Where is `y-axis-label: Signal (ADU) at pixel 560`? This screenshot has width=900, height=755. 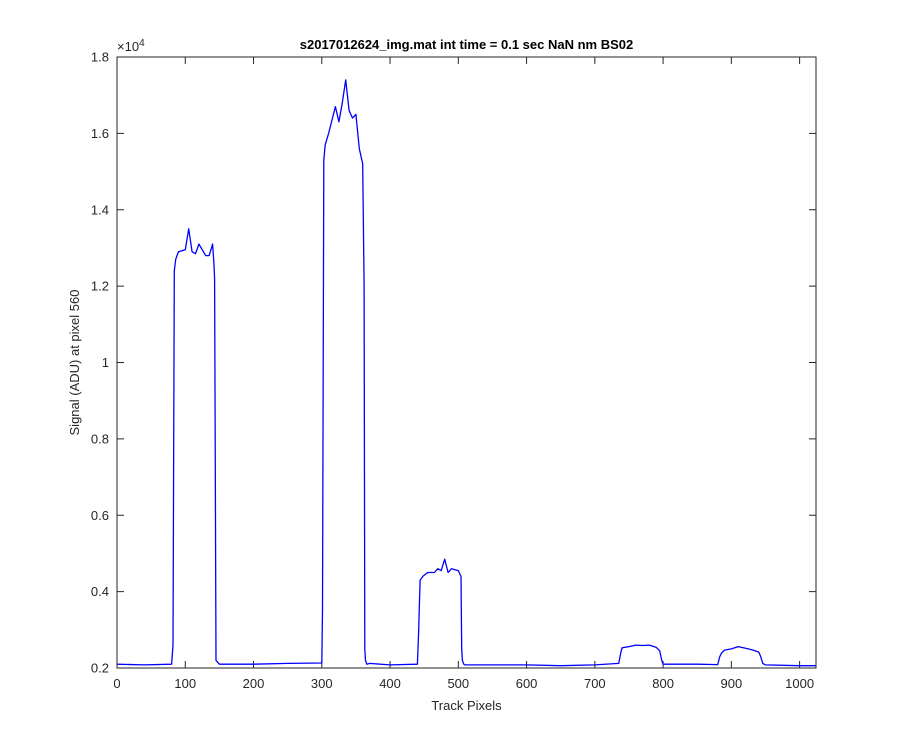
y-axis-label: Signal (ADU) at pixel 560 is located at coordinates (74, 363).